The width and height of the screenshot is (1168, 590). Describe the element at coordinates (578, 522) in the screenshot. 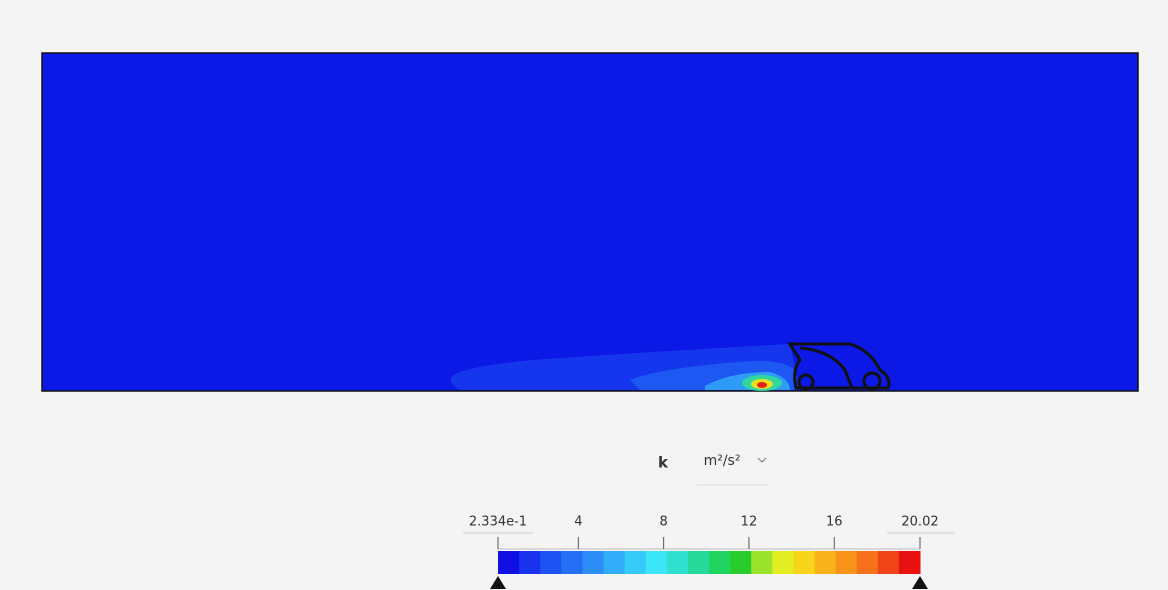

I see `tick-label: 4` at that location.